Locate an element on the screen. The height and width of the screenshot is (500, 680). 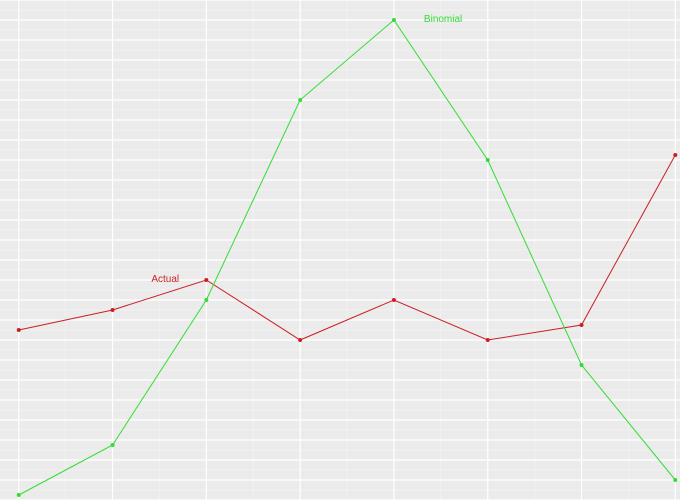
series-label-binomial: Binomial is located at coordinates (443, 19).